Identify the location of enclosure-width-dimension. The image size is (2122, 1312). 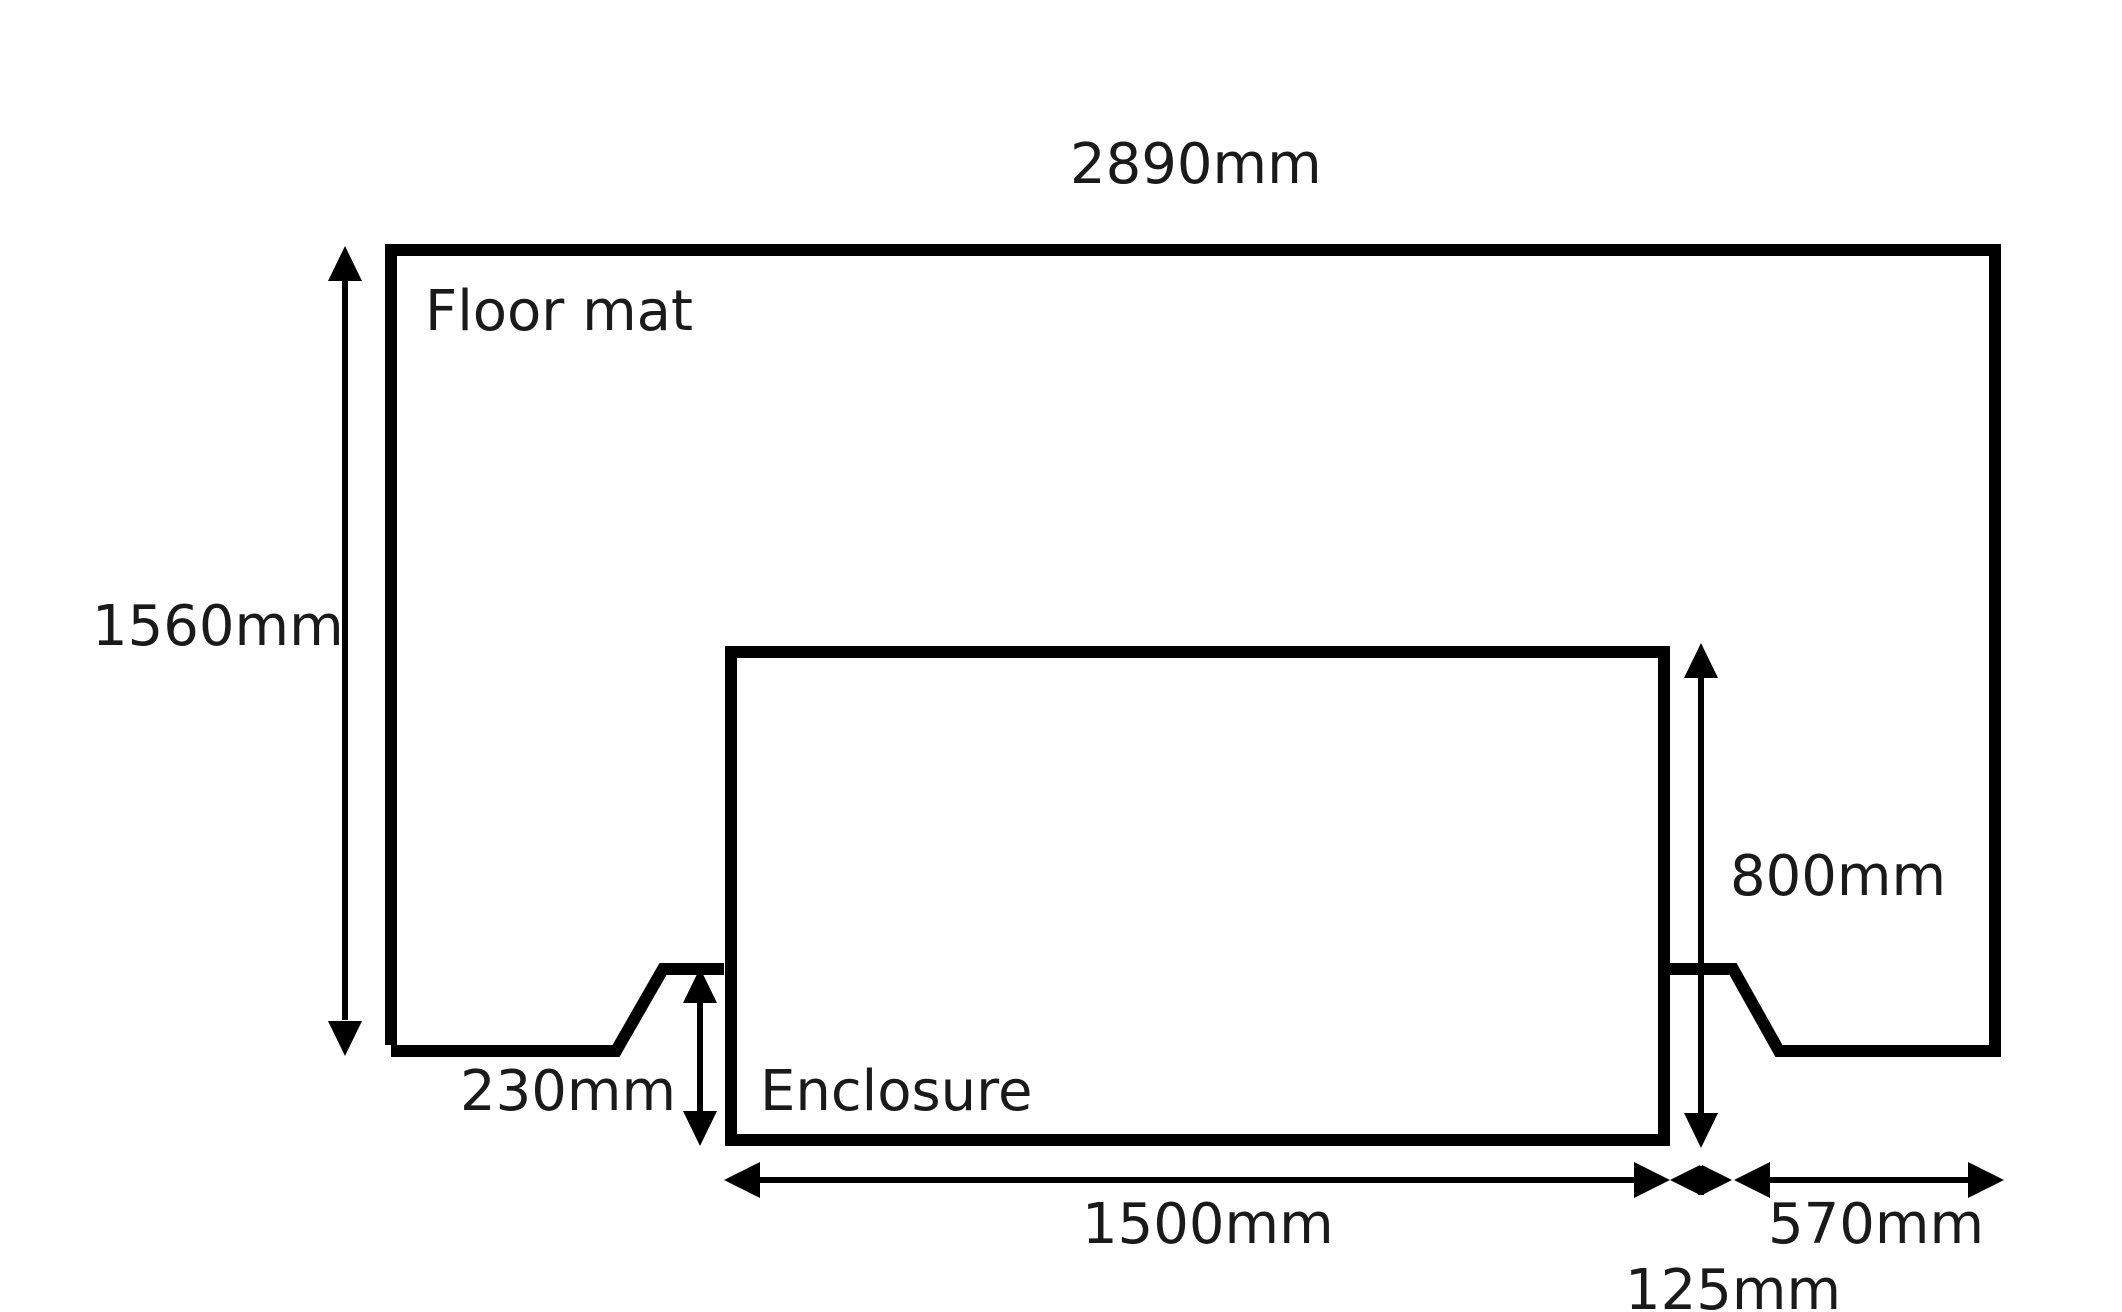
(1197, 1180).